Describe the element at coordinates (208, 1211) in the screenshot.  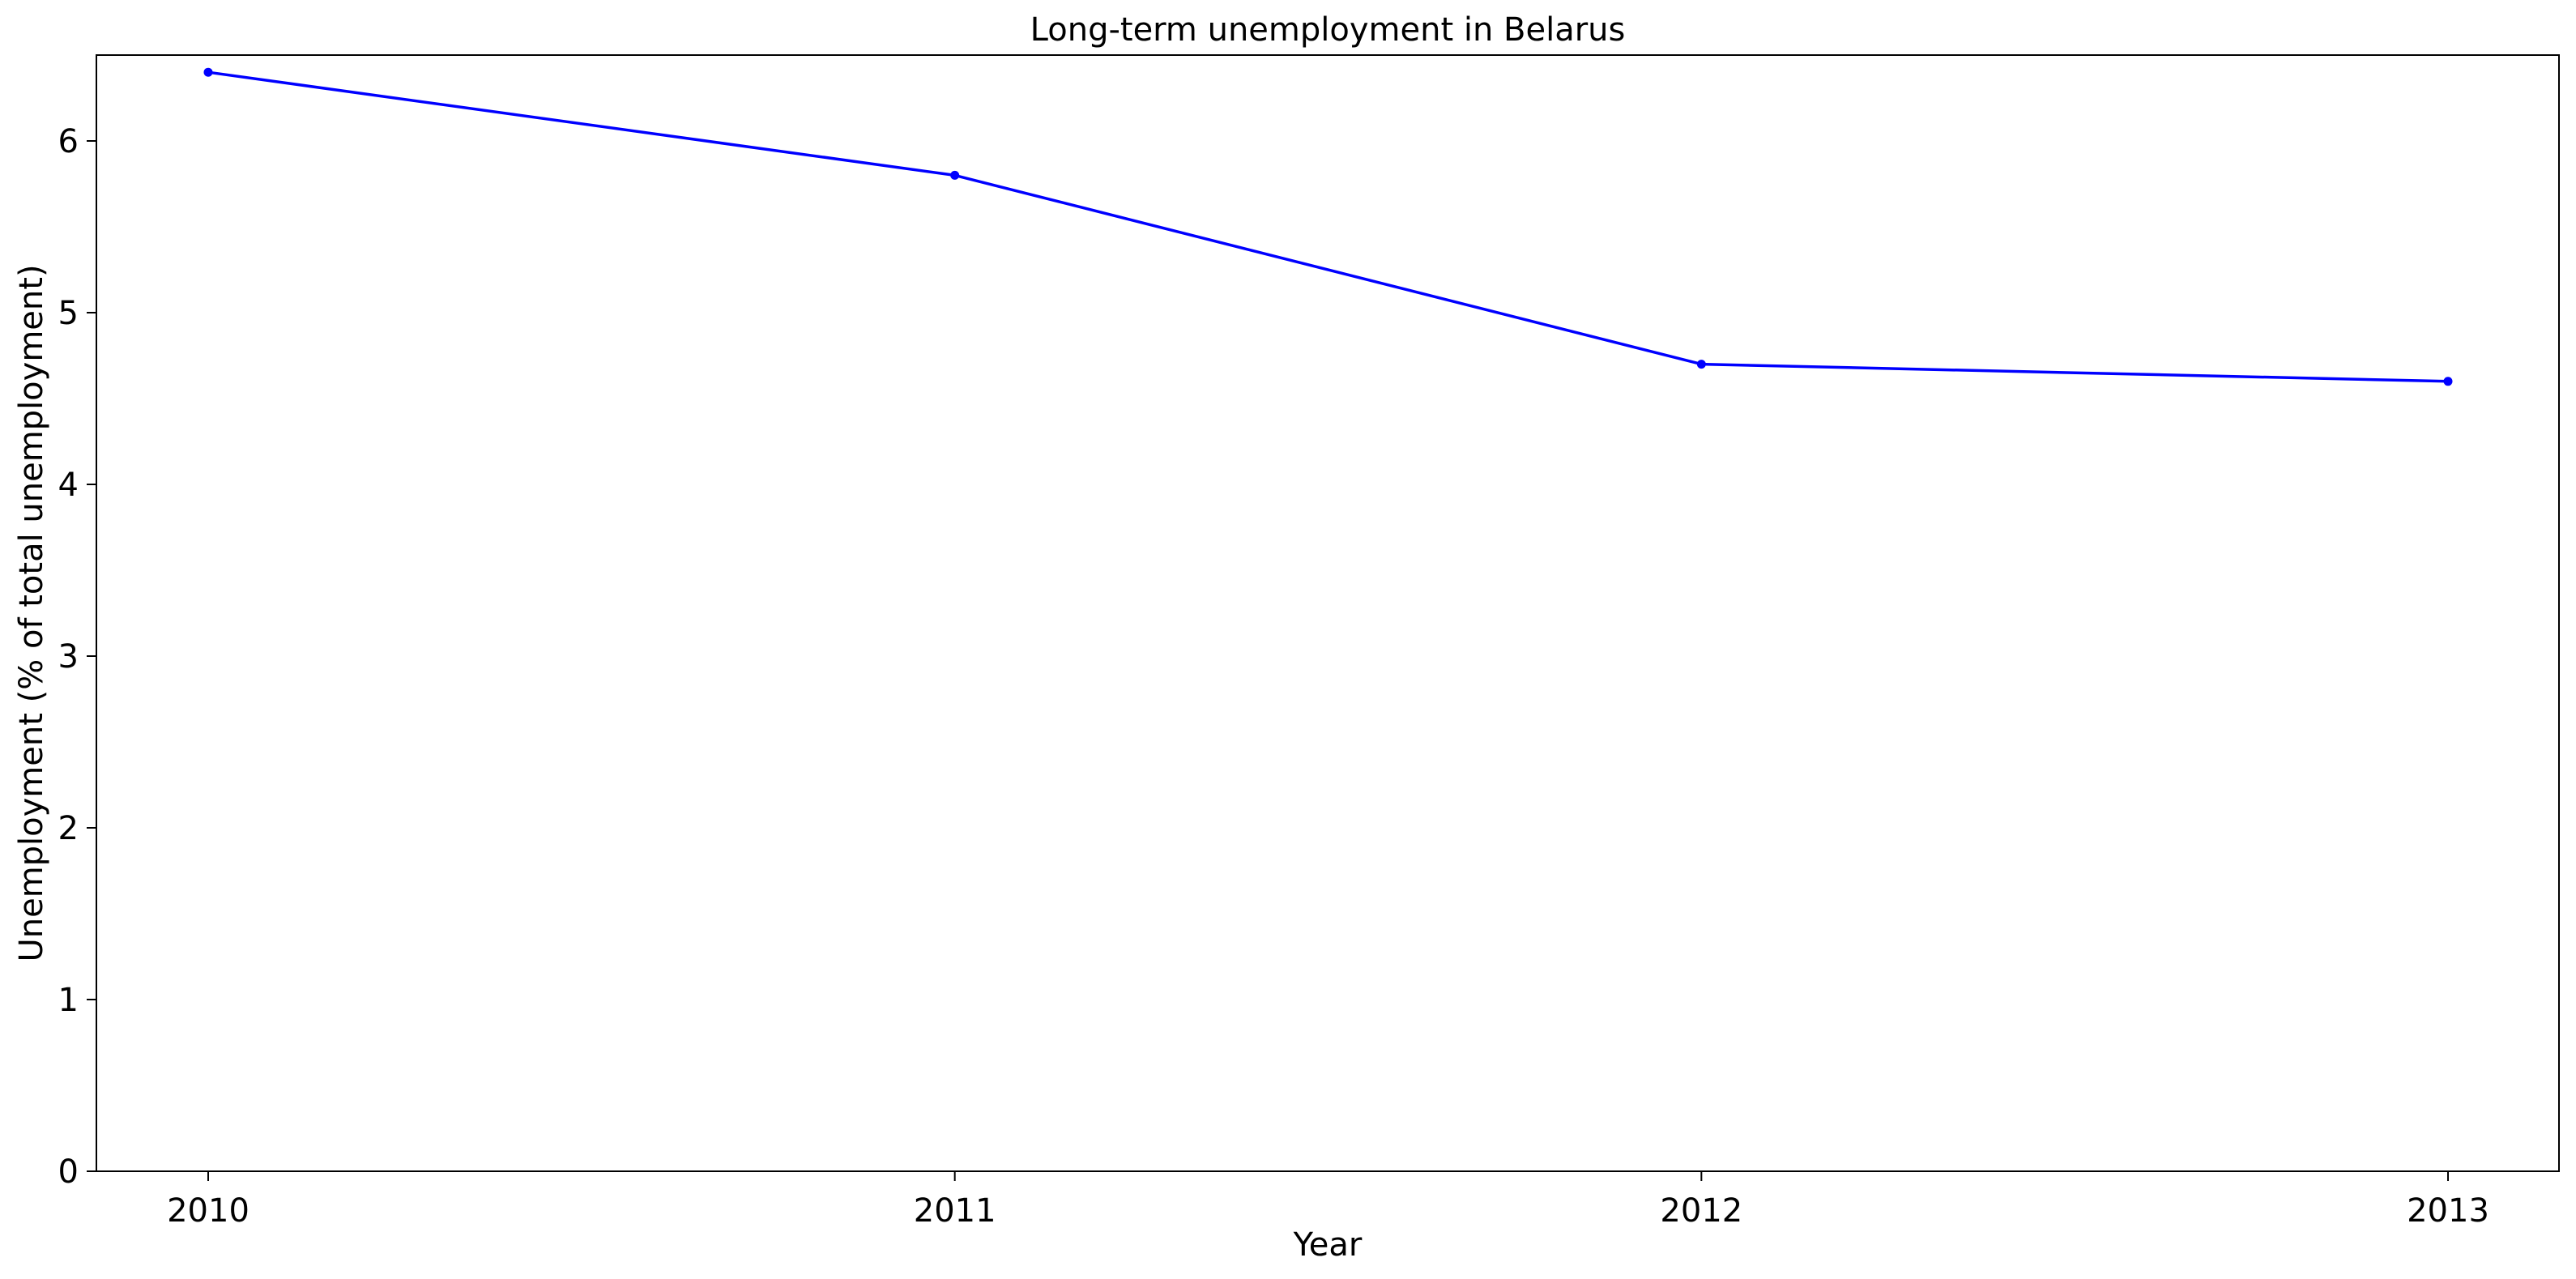
I see `x-tick-label-0: 2010` at that location.